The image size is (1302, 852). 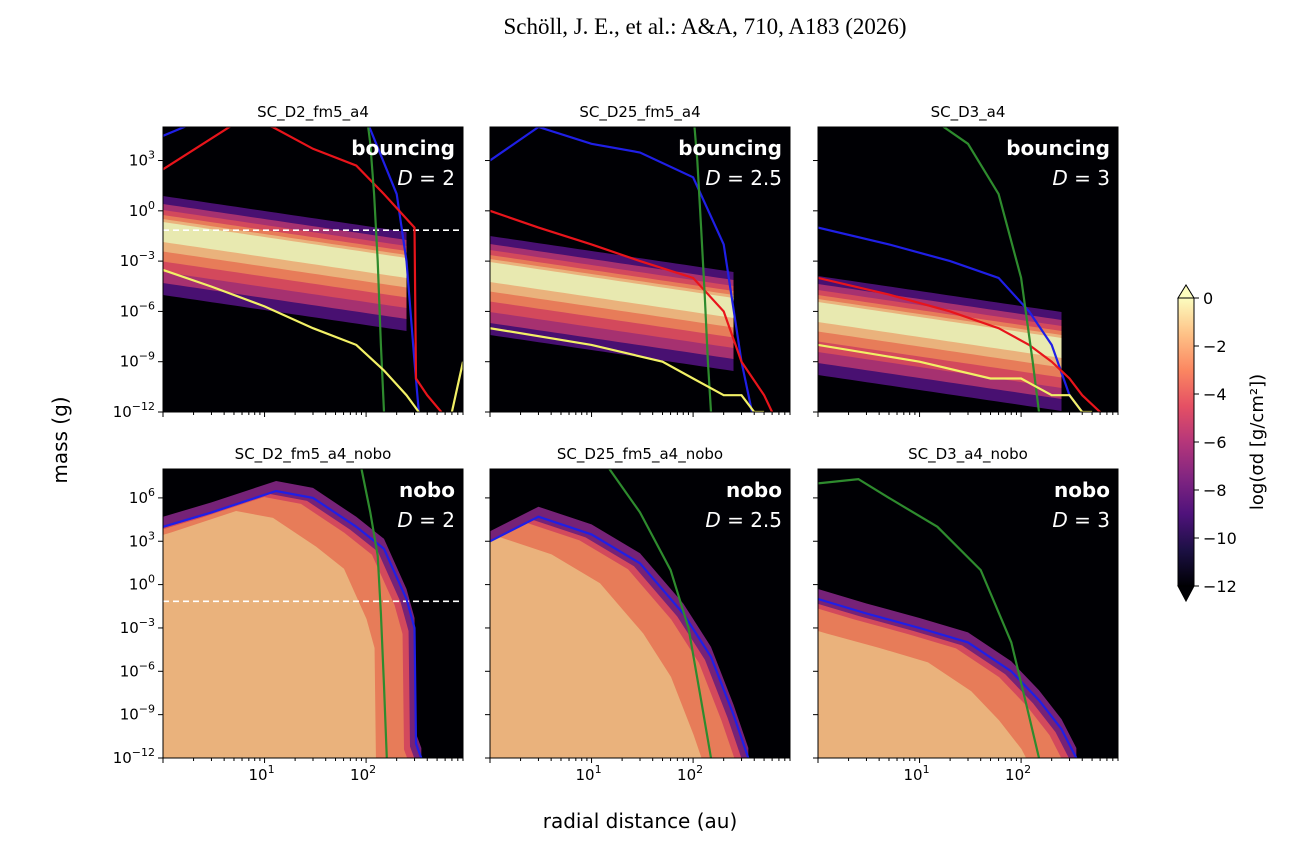 What do you see at coordinates (1186, 442) in the screenshot?
I see `colorbar-gradient` at bounding box center [1186, 442].